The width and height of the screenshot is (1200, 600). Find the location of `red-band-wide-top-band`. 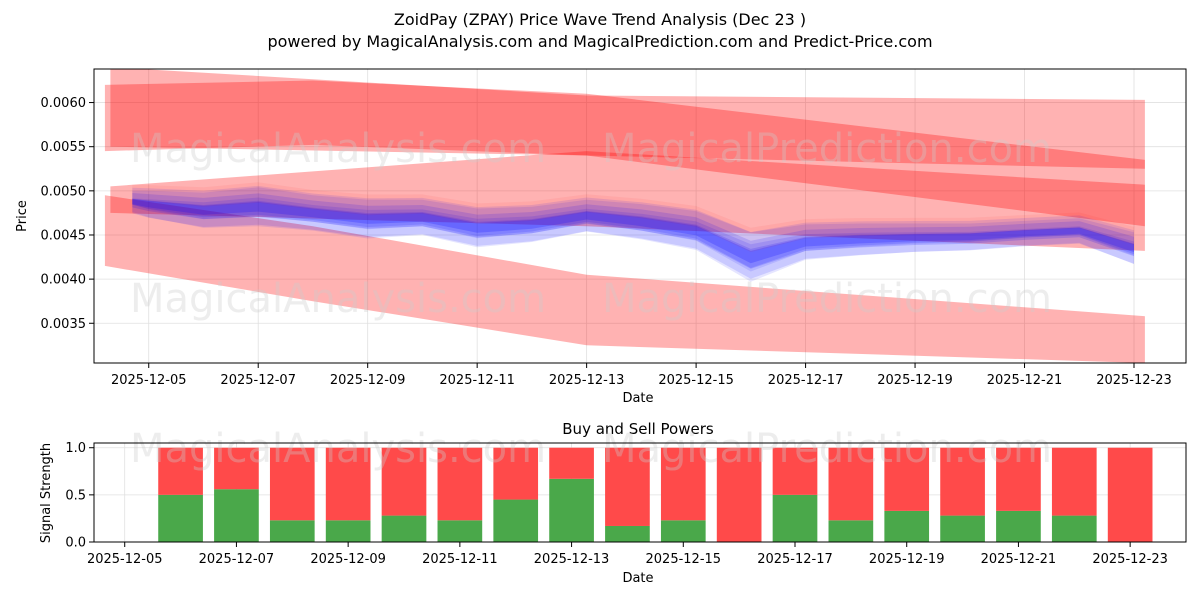

red-band-wide-top-band is located at coordinates (627, 119).